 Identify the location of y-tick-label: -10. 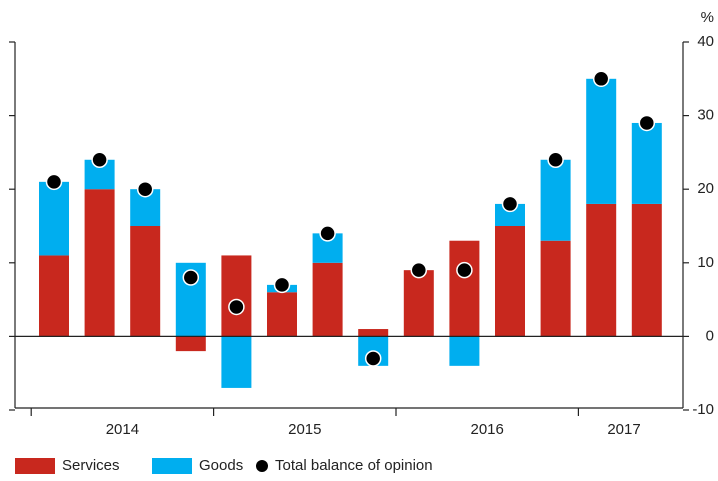
(703, 409).